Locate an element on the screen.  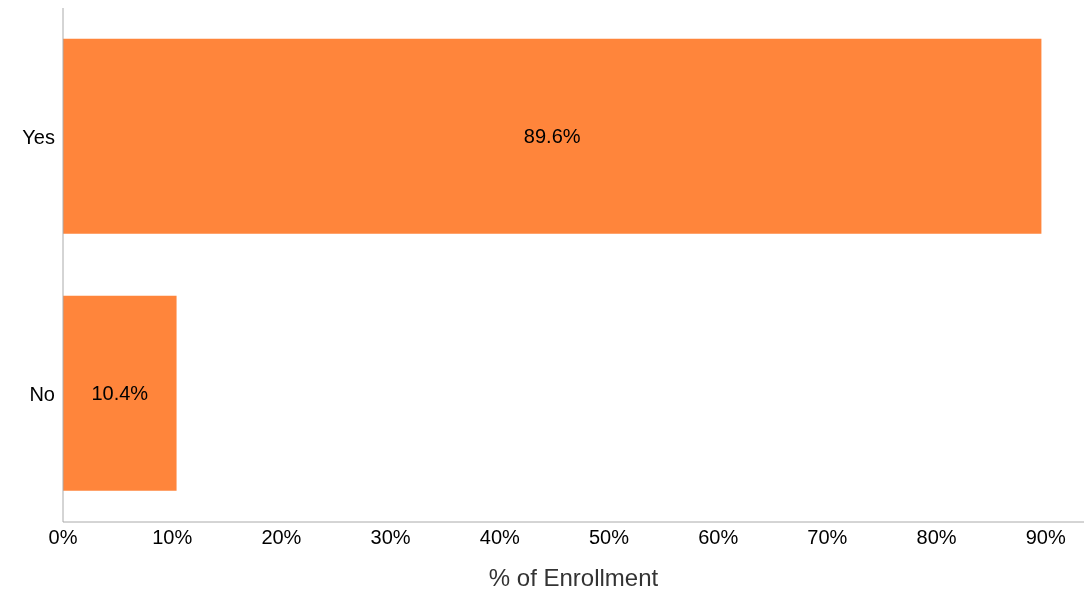
x-tick-label: 40% is located at coordinates (500, 537).